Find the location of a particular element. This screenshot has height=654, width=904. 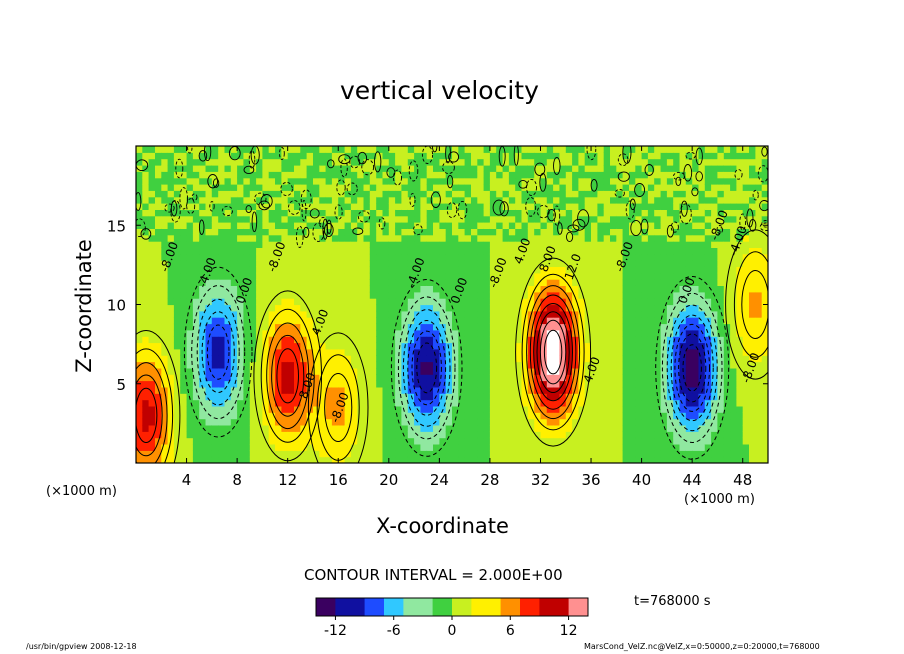

colorbar-tick-label: 12 is located at coordinates (569, 631).